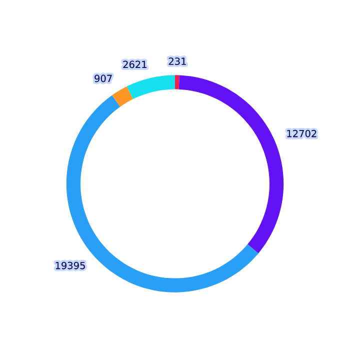 This screenshot has width=350, height=350. What do you see at coordinates (103, 78) in the screenshot?
I see `data-label: 907` at bounding box center [103, 78].